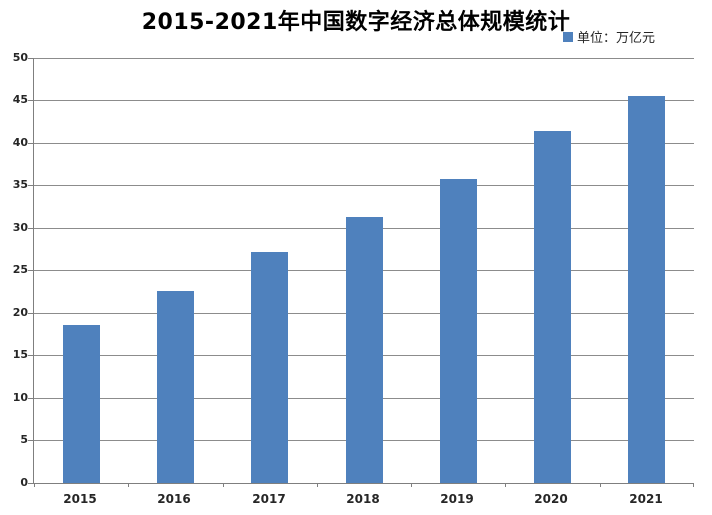 This screenshot has width=712, height=515. What do you see at coordinates (269, 367) in the screenshot?
I see `bar-2017` at bounding box center [269, 367].